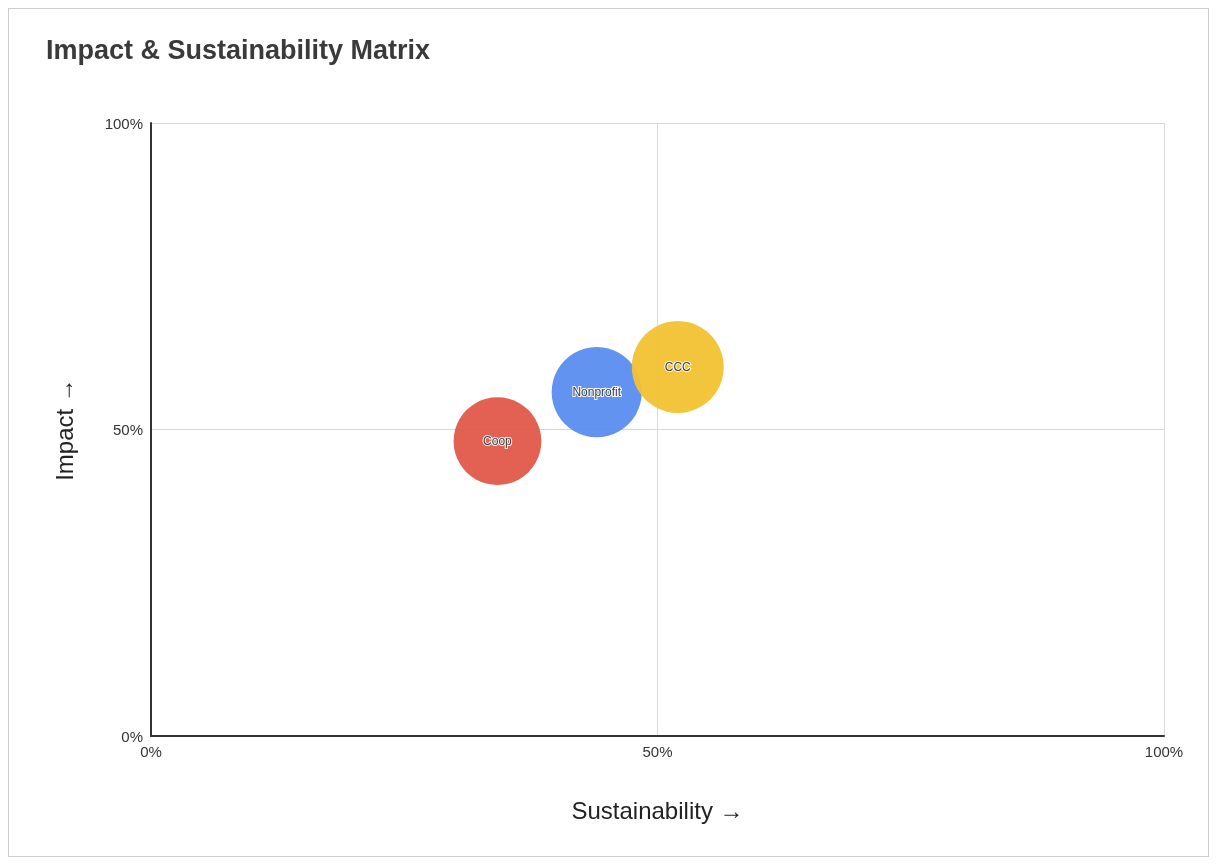  Describe the element at coordinates (127, 429) in the screenshot. I see `y-tick-label: 50%` at that location.